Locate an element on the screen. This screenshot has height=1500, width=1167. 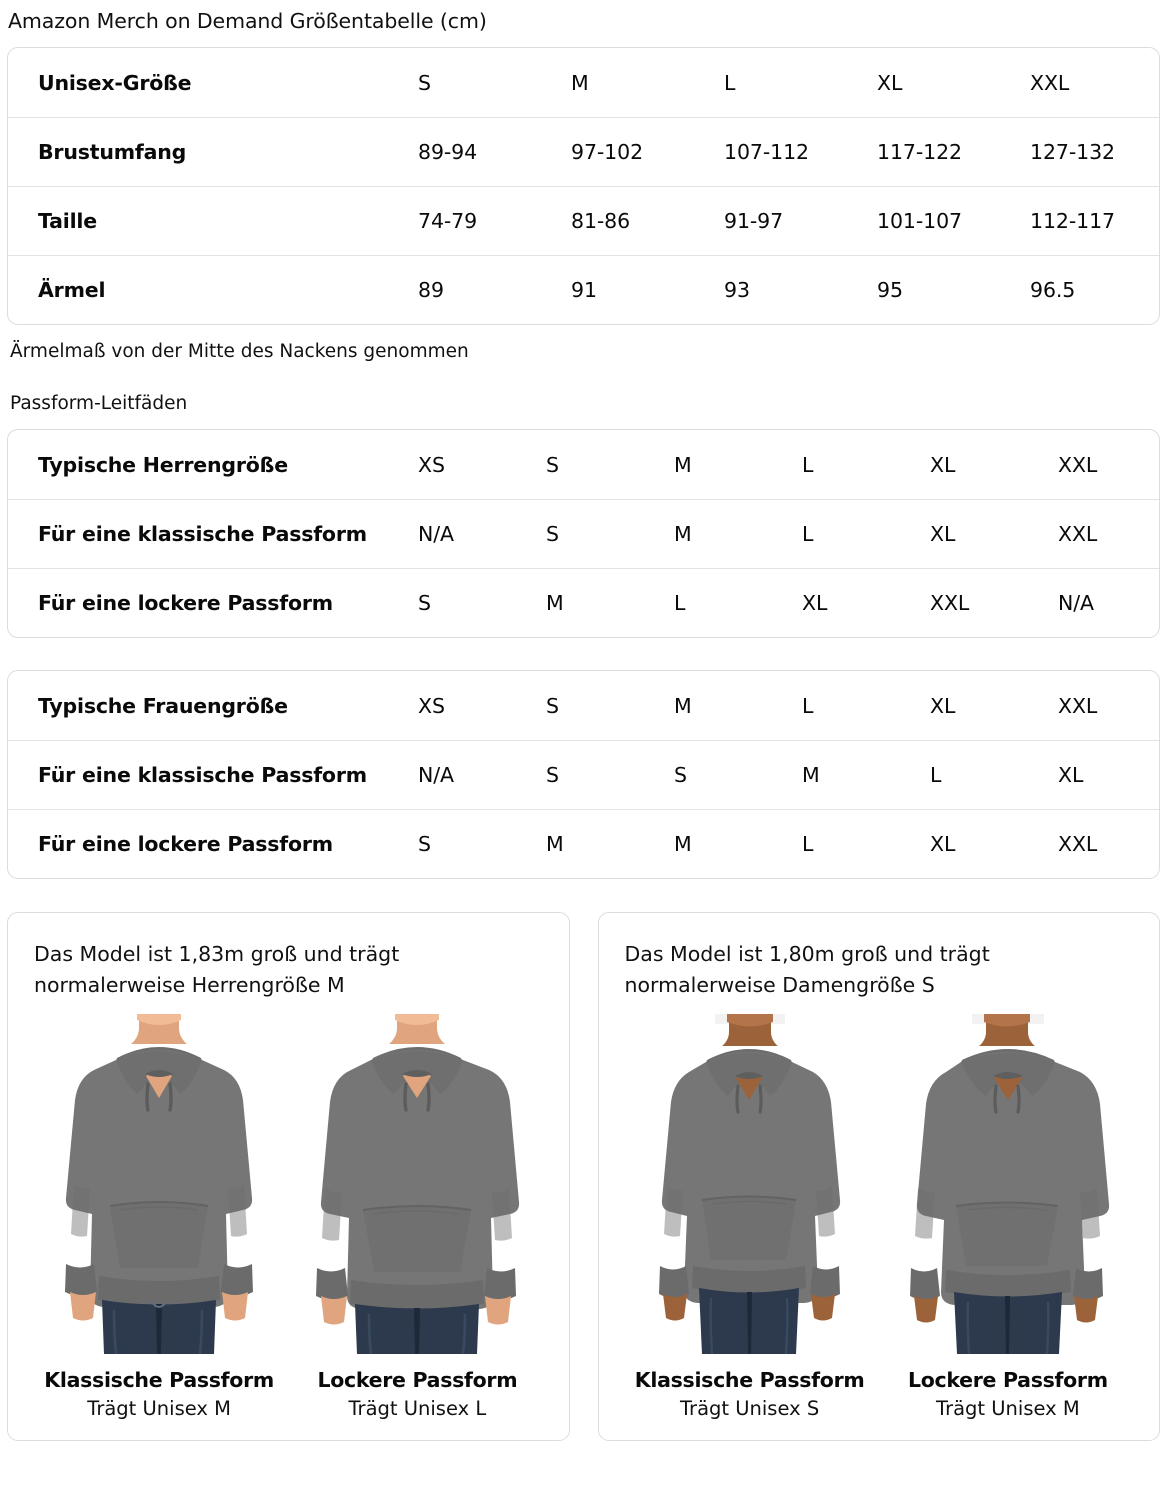
figure-label-classic: Klassische Passform Trägt Unisex M is located at coordinates (159, 1395).